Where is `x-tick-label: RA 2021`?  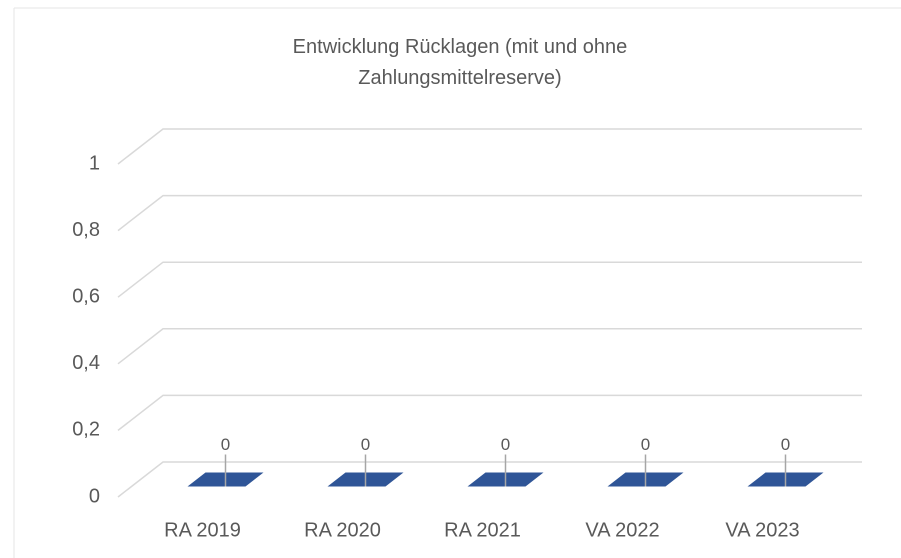 x-tick-label: RA 2021 is located at coordinates (482, 530).